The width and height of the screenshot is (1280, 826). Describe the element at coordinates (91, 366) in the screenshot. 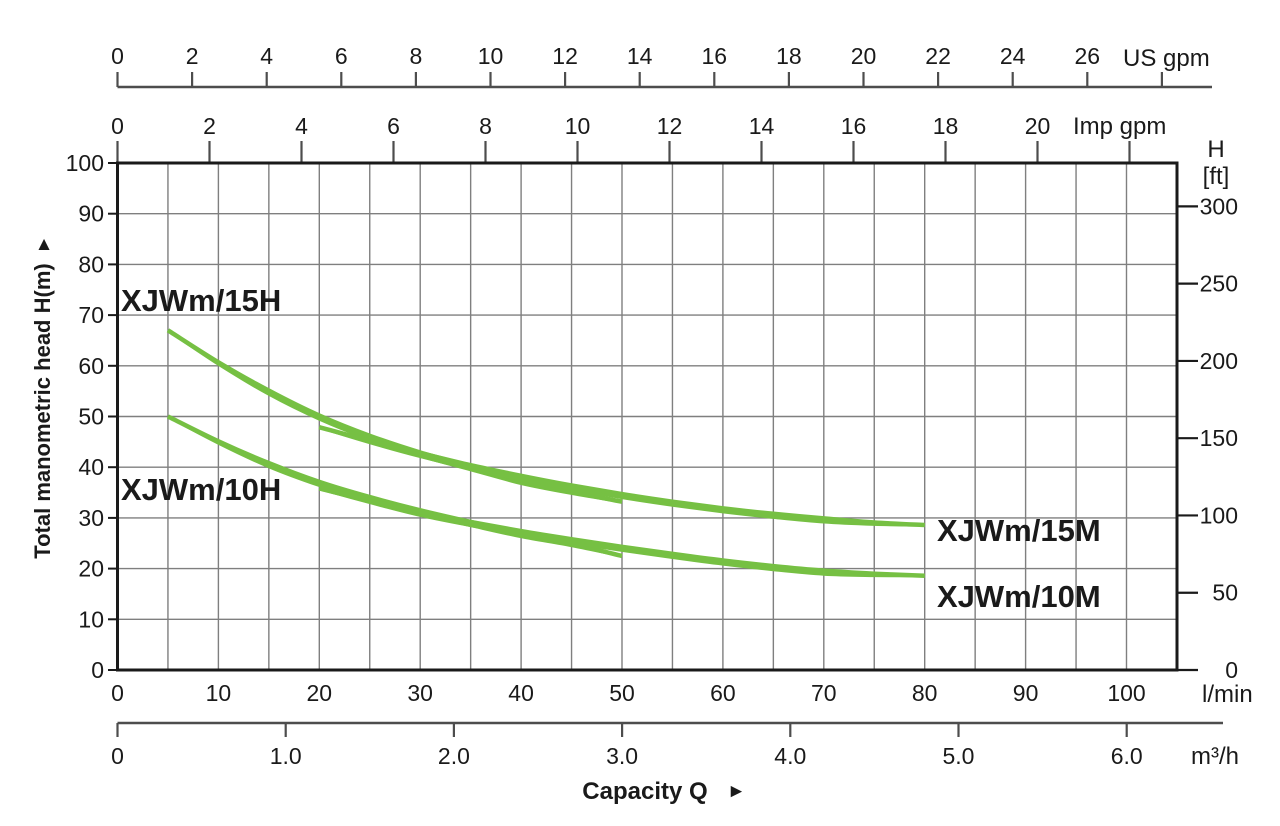

I see `head-m-tick-label: 60` at that location.